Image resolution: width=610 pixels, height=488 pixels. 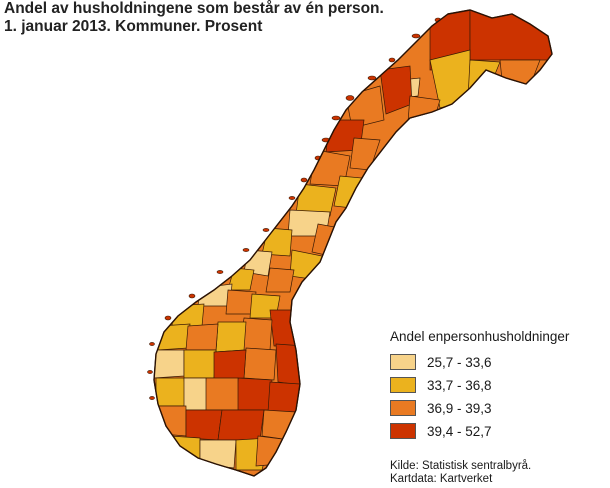 I want to click on source-line-2: Kartdata: Kartverket, so click(x=441, y=479).